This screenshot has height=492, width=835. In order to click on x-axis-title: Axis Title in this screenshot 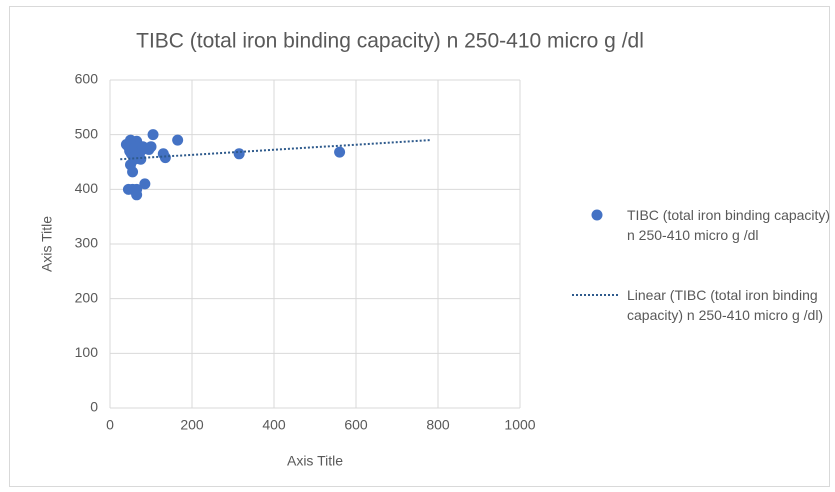, I will do `click(315, 461)`.